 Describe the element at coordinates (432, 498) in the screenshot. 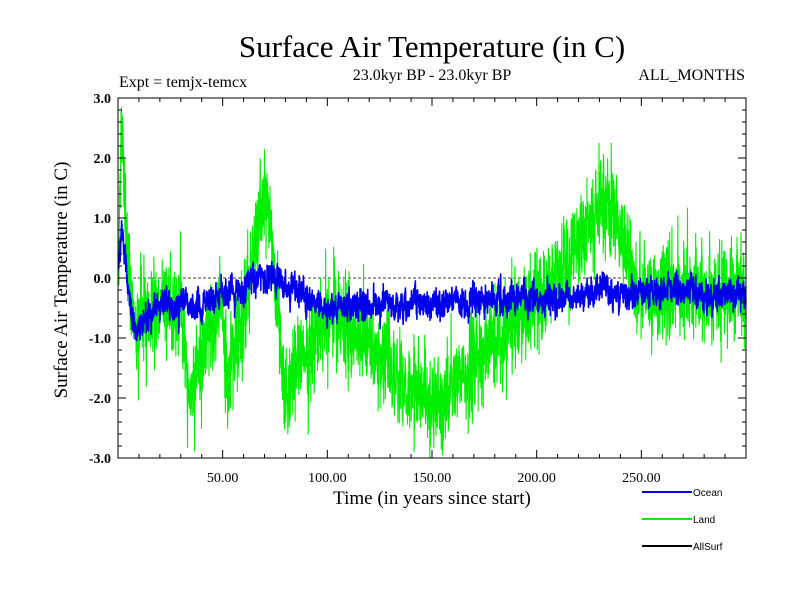

I see `x-axis-label: Time (in years since start)` at that location.